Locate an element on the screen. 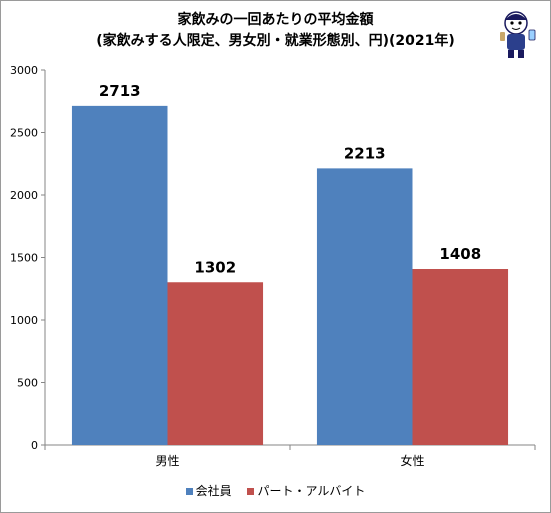  data-label: 1408 is located at coordinates (460, 254).